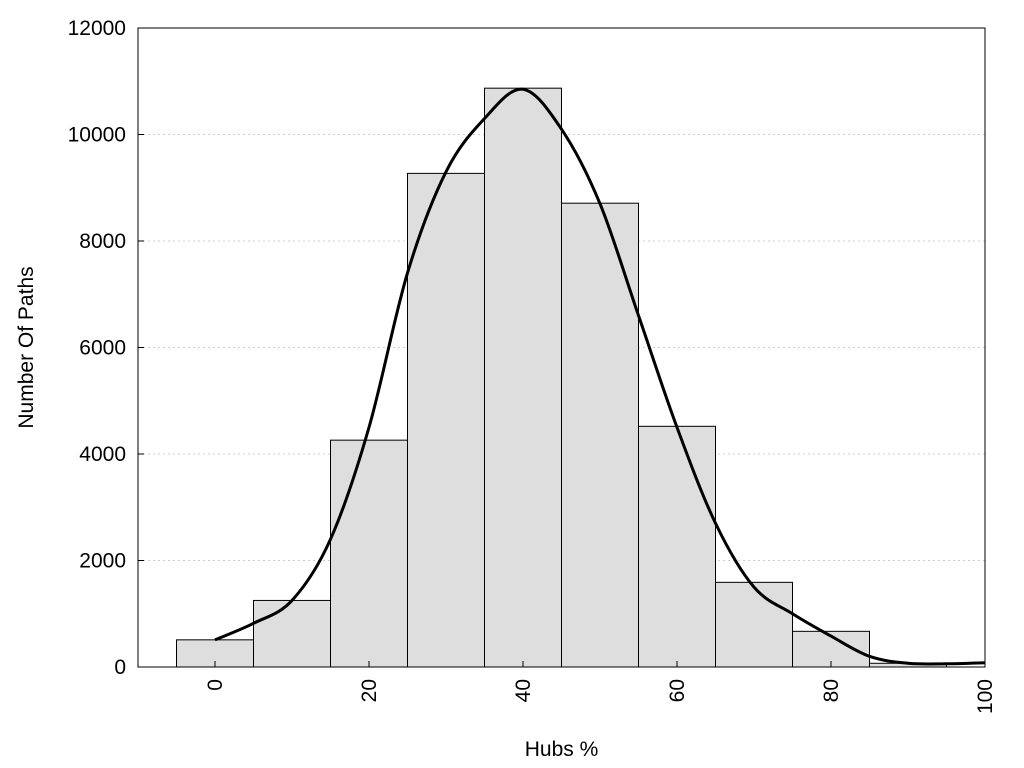 This screenshot has width=1024, height=768. Describe the element at coordinates (102, 561) in the screenshot. I see `y-tick-label: 2000` at that location.